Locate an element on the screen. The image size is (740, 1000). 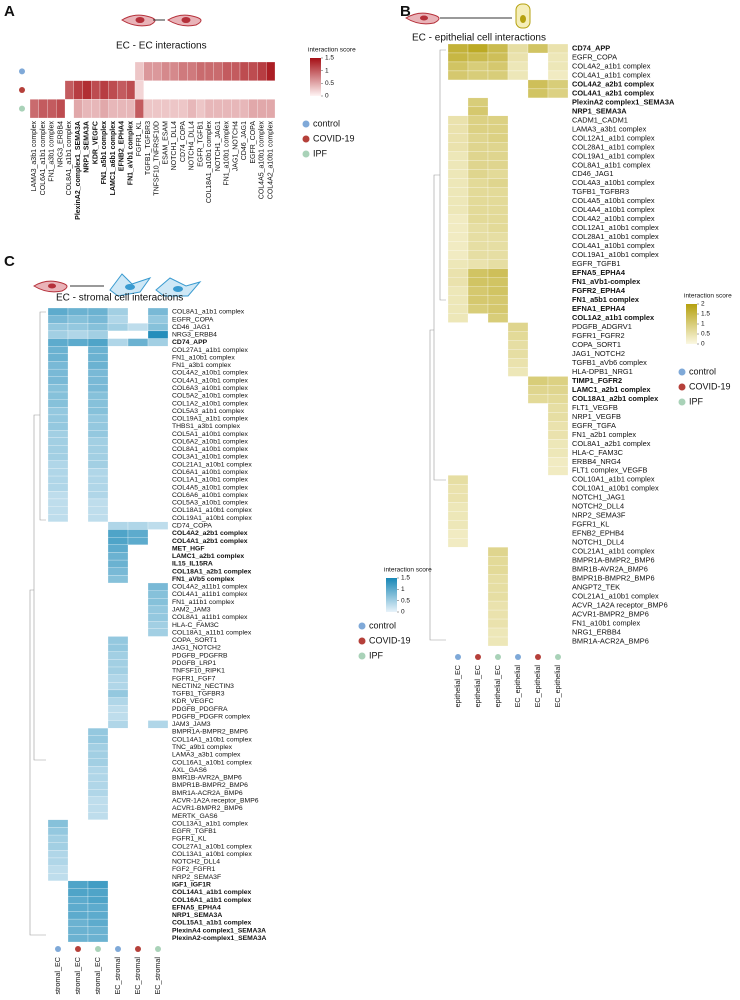
row-label: PlexinA2-complex1_SEMA3A is located at coordinates (219, 938).